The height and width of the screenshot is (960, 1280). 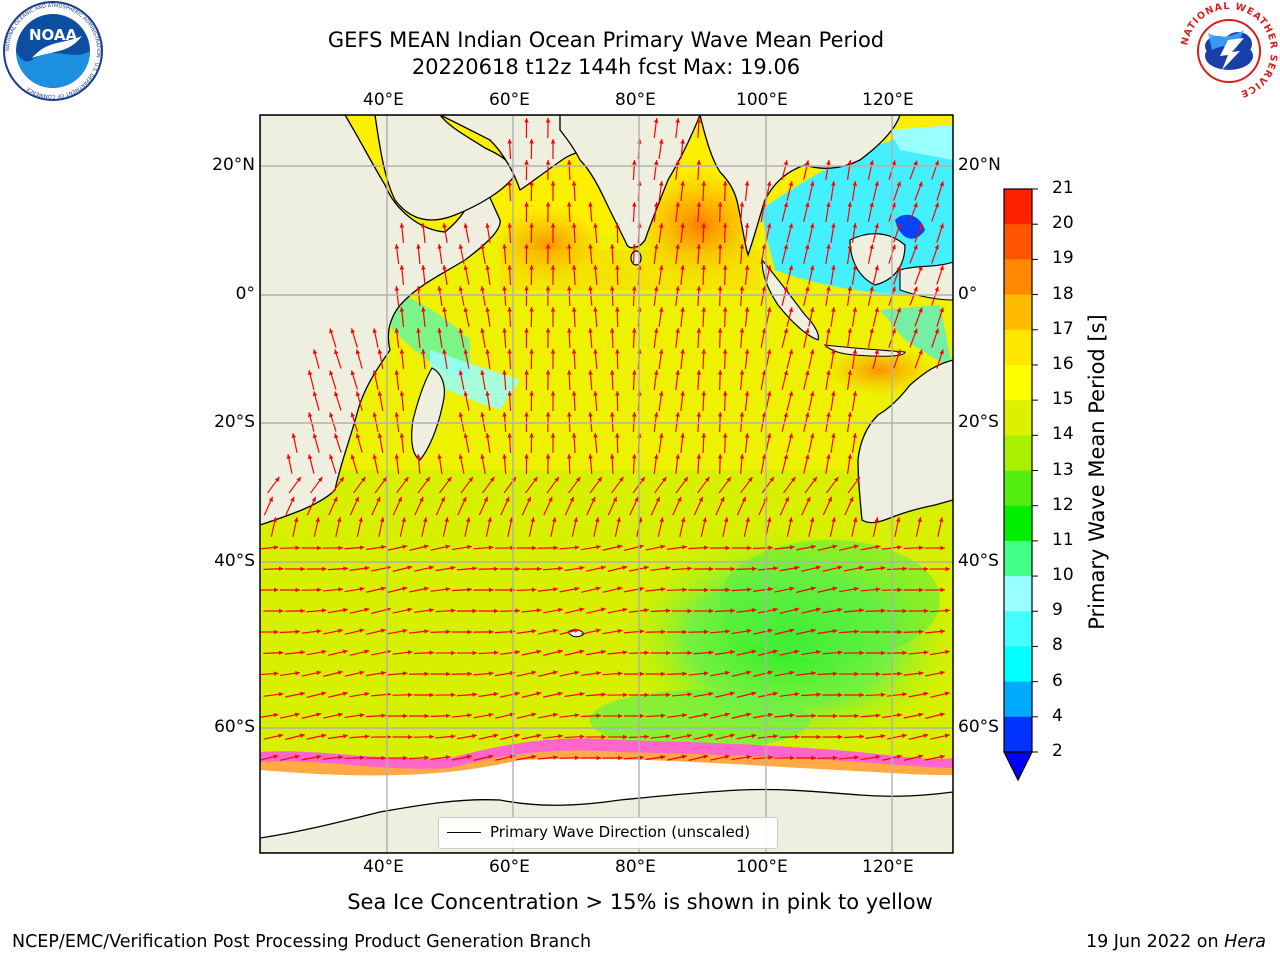 I want to click on lon-tick-top: 100°E, so click(x=762, y=100).